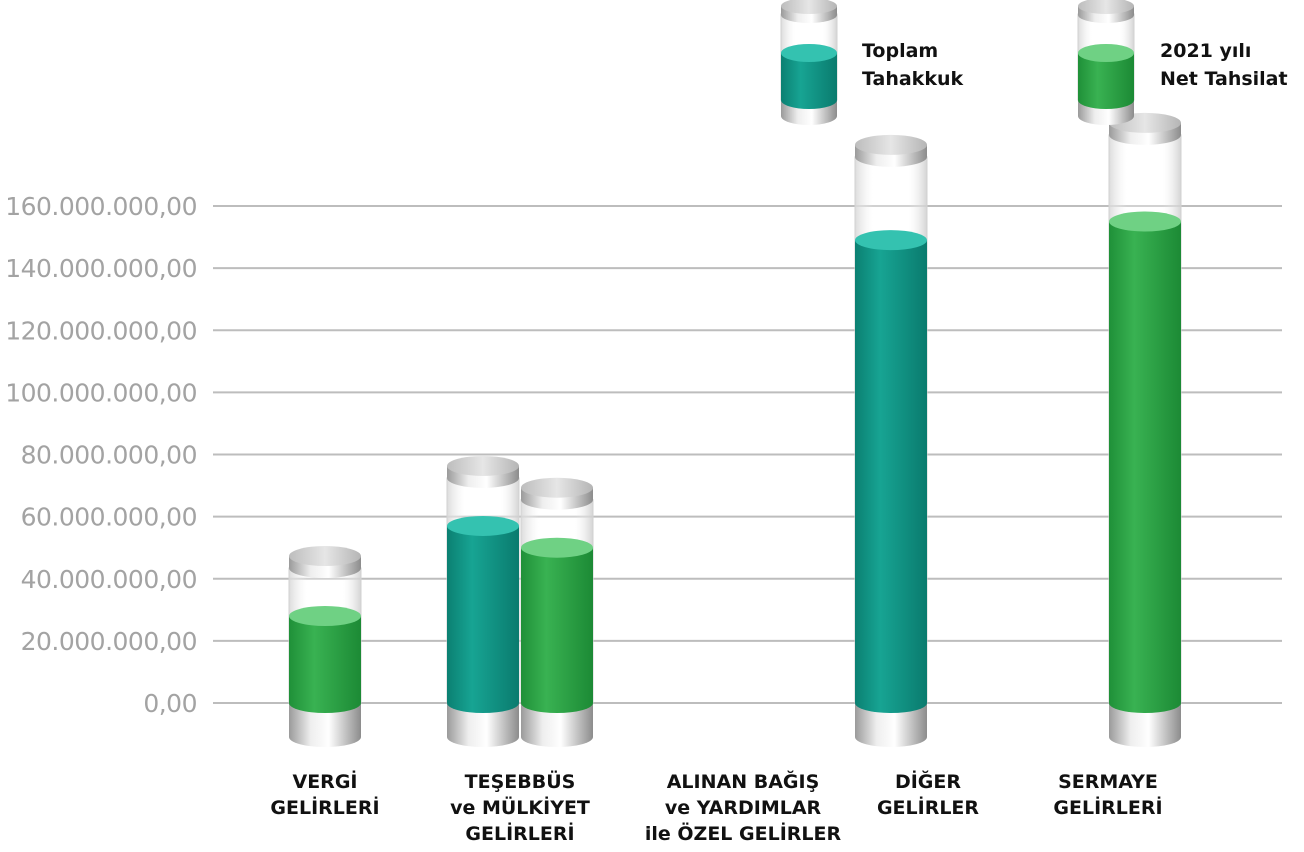  What do you see at coordinates (101, 392) in the screenshot?
I see `y-tick-label: 100.000.000,00` at bounding box center [101, 392].